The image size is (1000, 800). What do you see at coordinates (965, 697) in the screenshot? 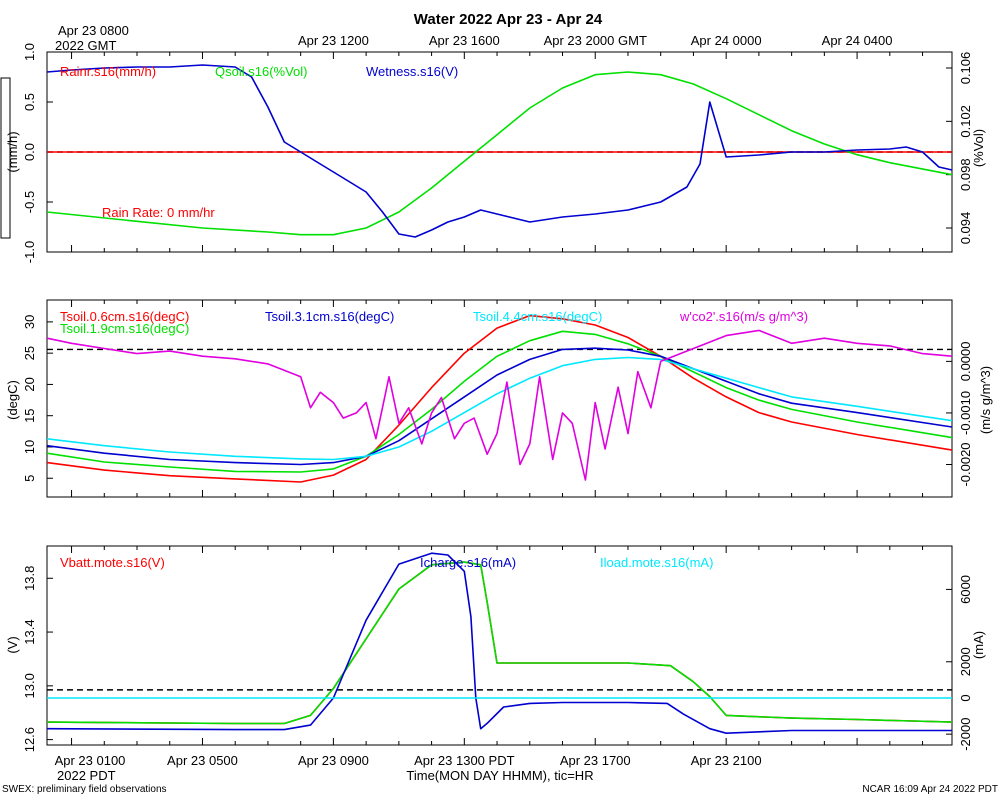
I see `y-tick-label-right: 0` at bounding box center [965, 697].